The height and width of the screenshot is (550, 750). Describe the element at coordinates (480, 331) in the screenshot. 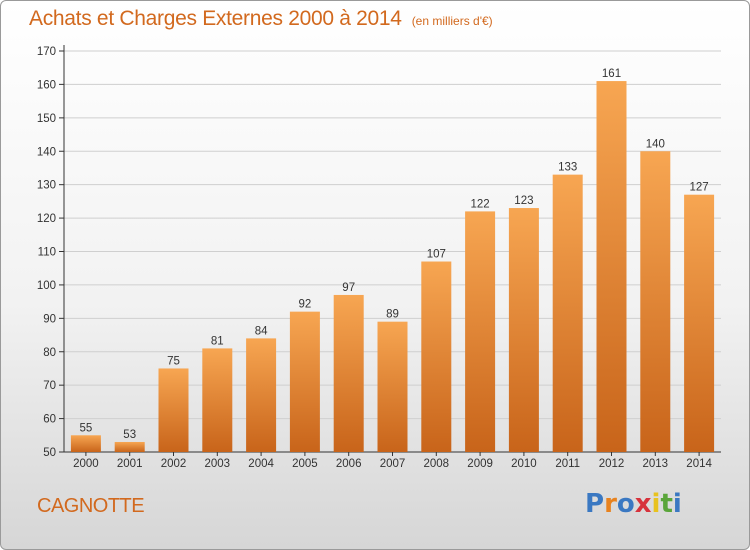

I see `bar-2009` at that location.